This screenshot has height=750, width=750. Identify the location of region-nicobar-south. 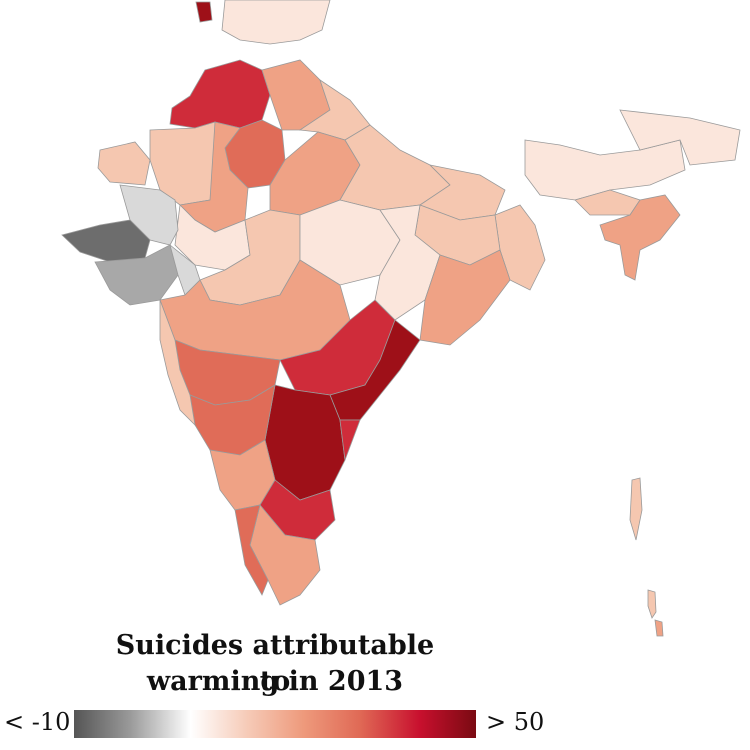
(659, 628).